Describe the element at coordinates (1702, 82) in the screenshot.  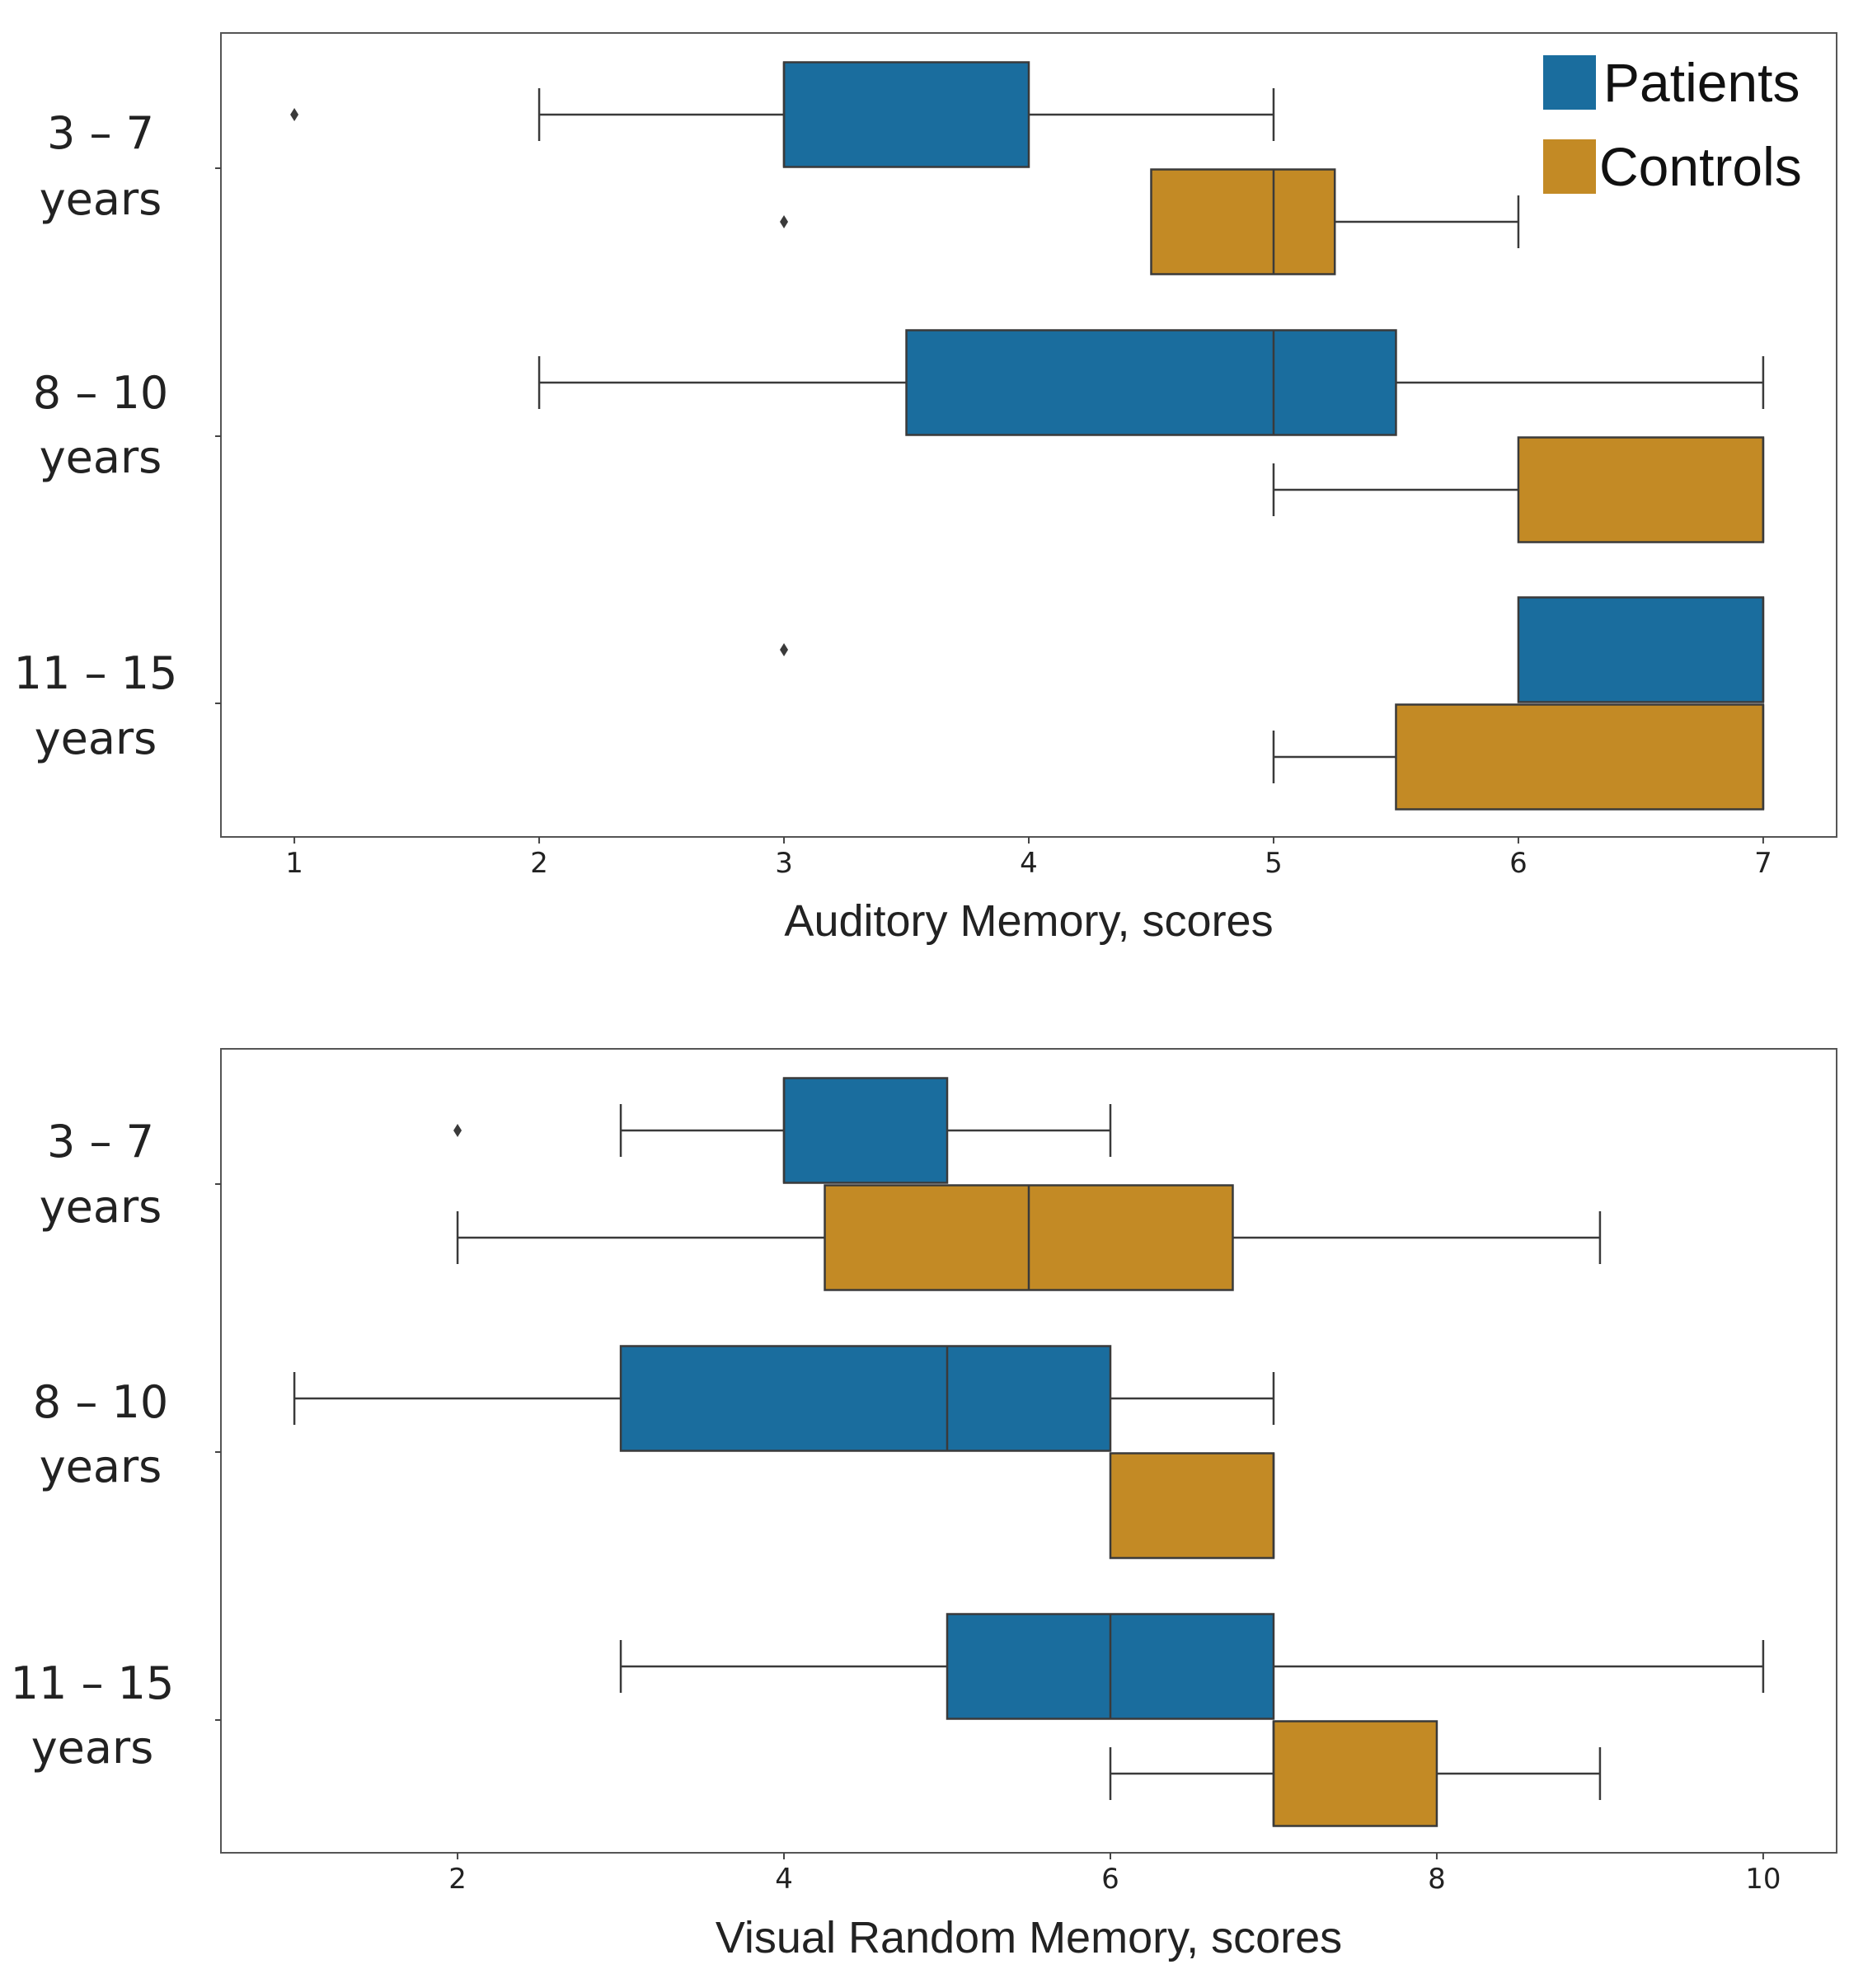
I see `legend-label-patients: Patients` at that location.